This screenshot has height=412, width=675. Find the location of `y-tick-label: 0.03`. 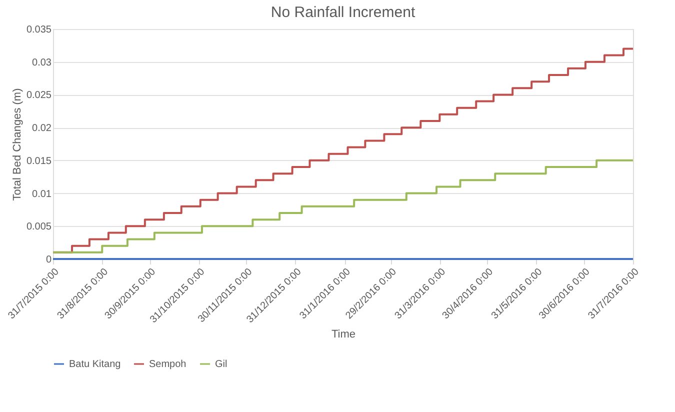

y-tick-label: 0.03 is located at coordinates (42, 62).